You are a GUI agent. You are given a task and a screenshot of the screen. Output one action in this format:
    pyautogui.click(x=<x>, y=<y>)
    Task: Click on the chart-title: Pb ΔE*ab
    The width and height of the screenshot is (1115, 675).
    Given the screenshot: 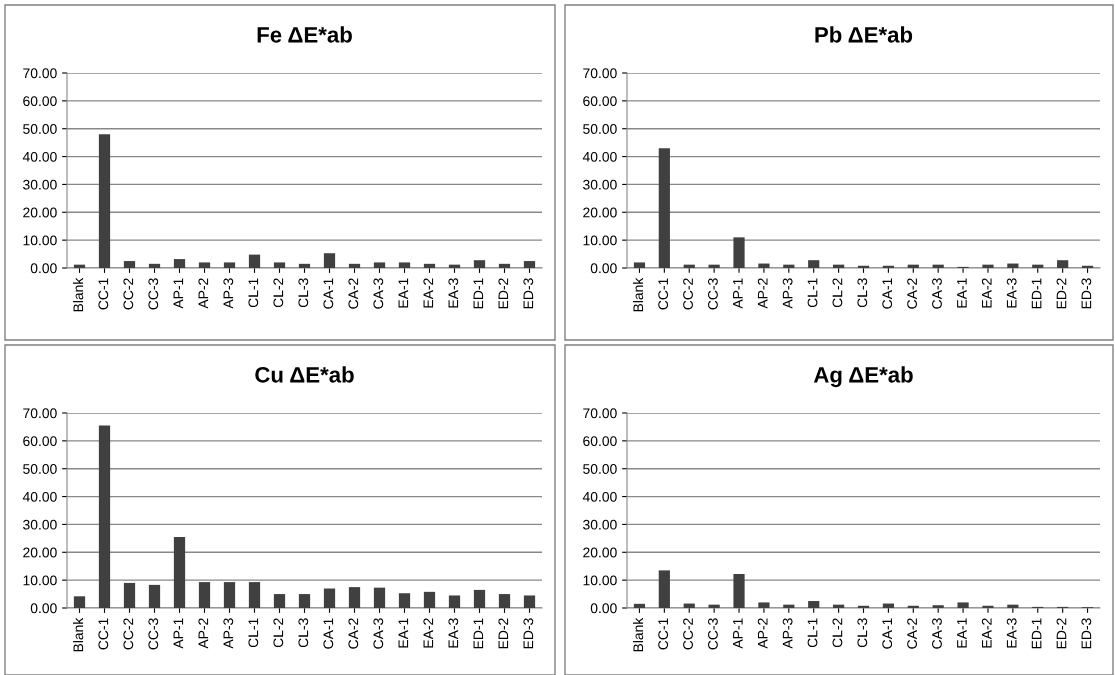 What is the action you would take?
    pyautogui.click(x=864, y=34)
    